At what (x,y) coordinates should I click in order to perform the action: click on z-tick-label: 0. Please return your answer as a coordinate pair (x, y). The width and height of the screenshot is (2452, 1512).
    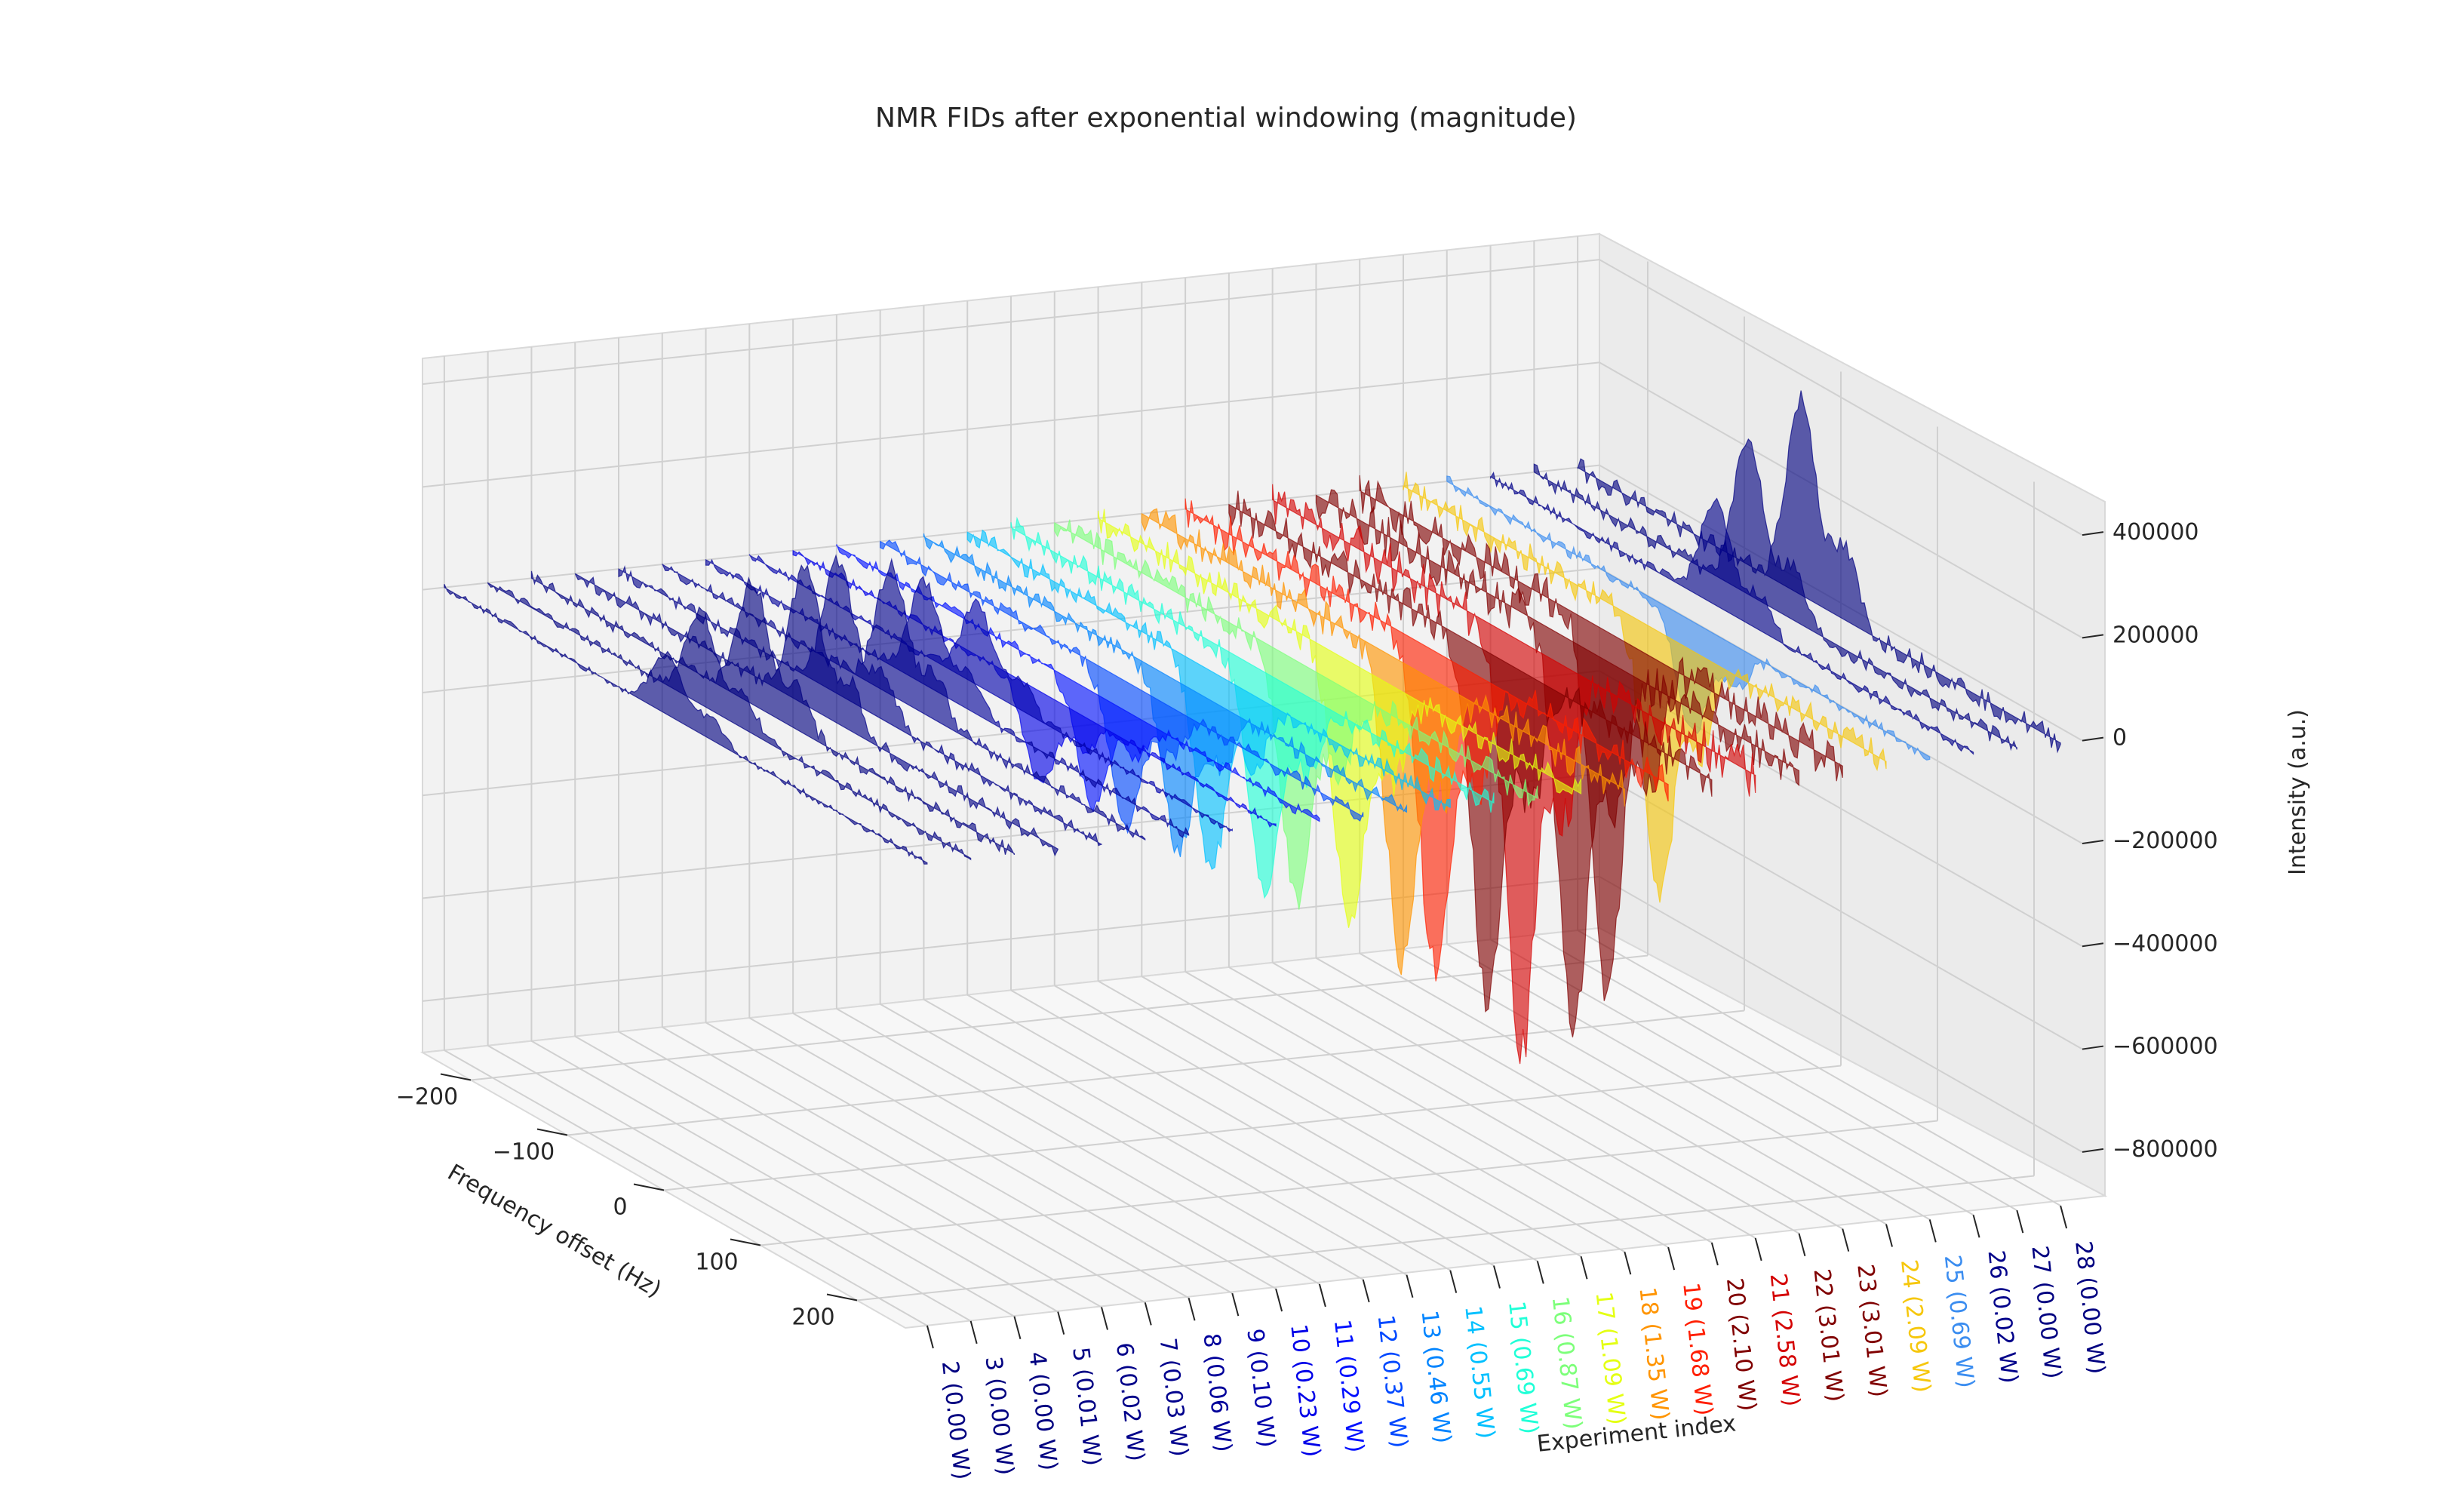
    Looking at the image, I should click on (2119, 738).